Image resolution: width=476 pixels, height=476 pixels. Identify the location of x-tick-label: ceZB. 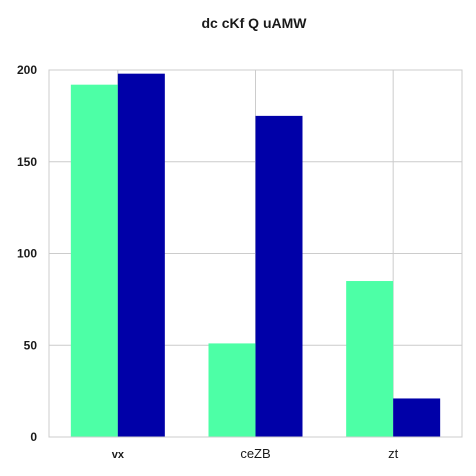
(255, 453).